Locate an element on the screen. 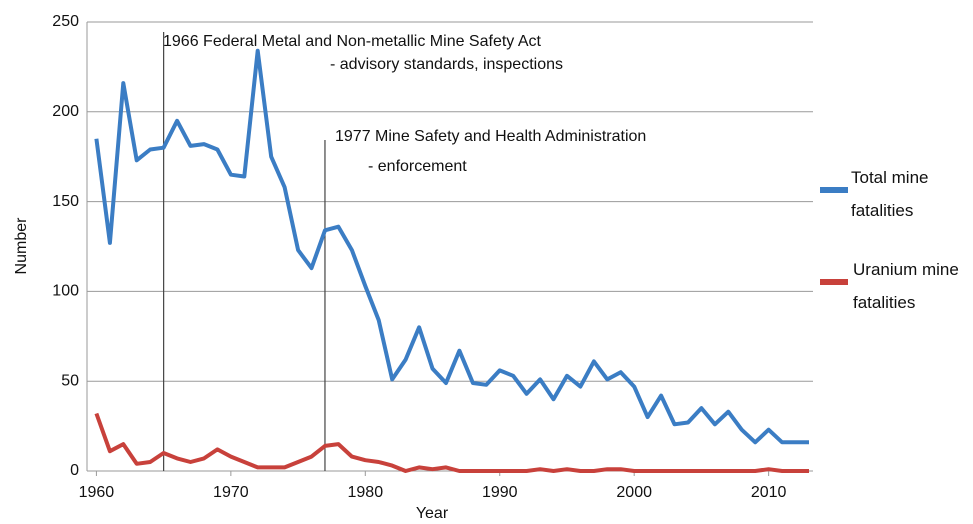  x-tick-label: 1960 is located at coordinates (97, 492).